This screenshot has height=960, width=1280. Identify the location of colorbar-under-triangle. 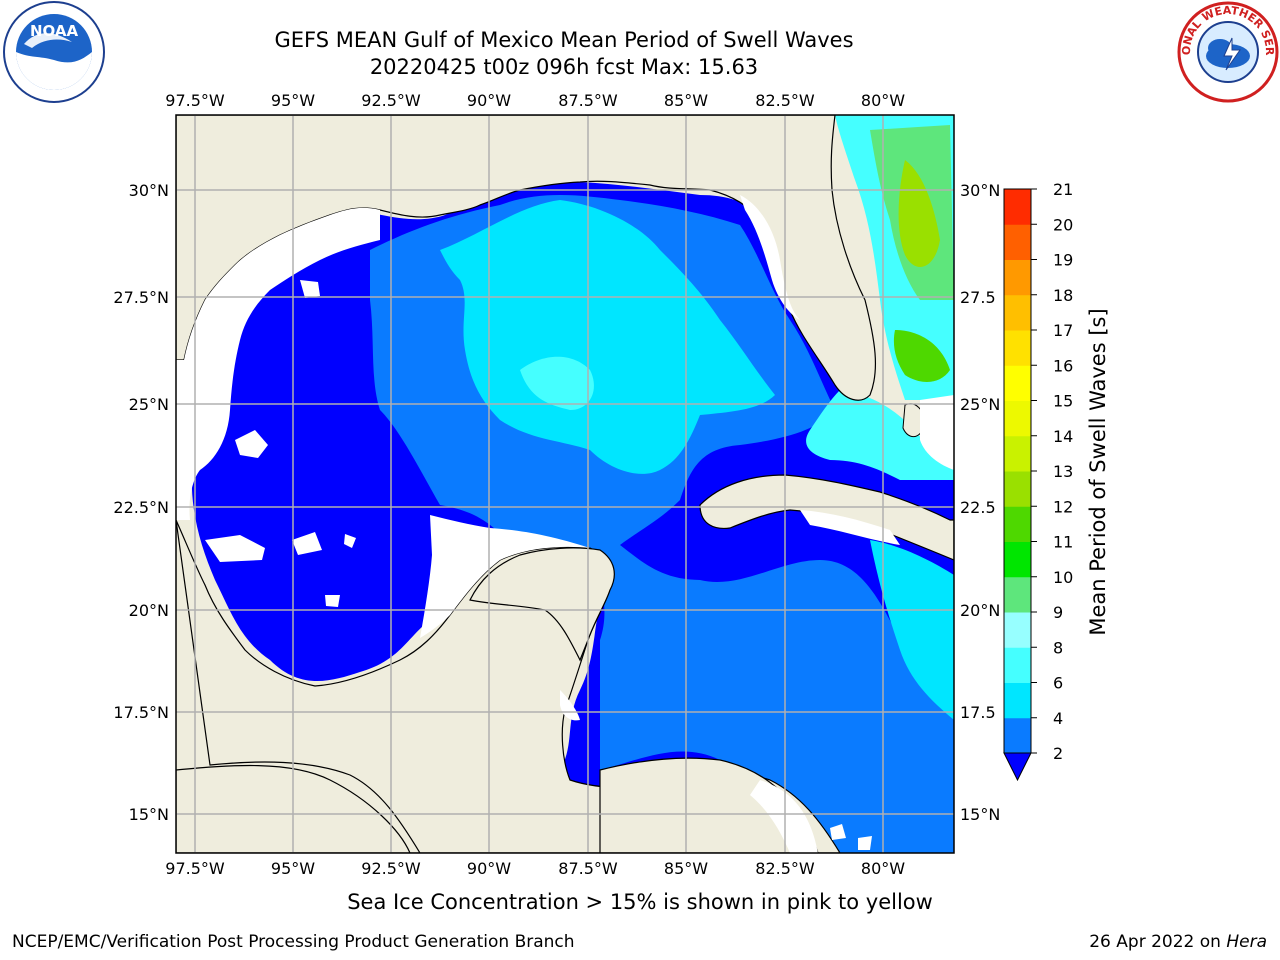
(1017, 767).